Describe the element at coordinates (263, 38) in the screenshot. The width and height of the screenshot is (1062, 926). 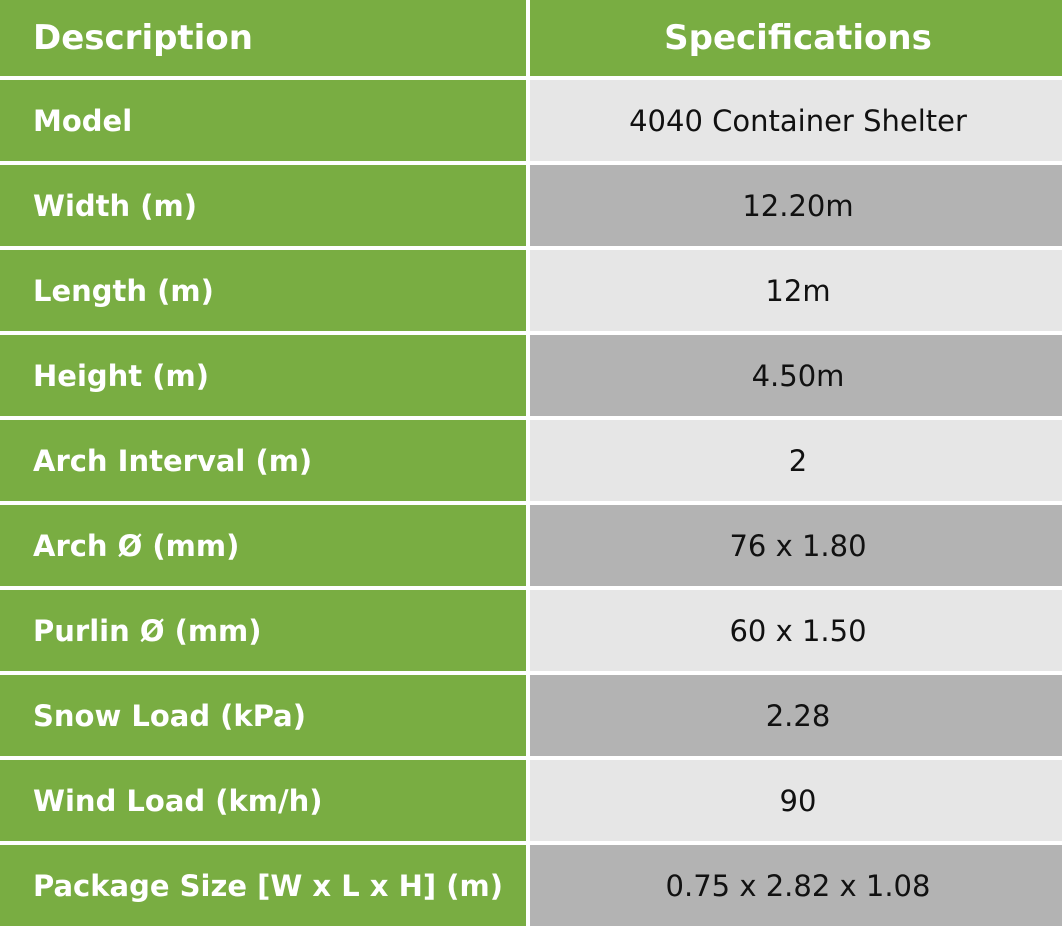
I see `column-header-description: Description` at that location.